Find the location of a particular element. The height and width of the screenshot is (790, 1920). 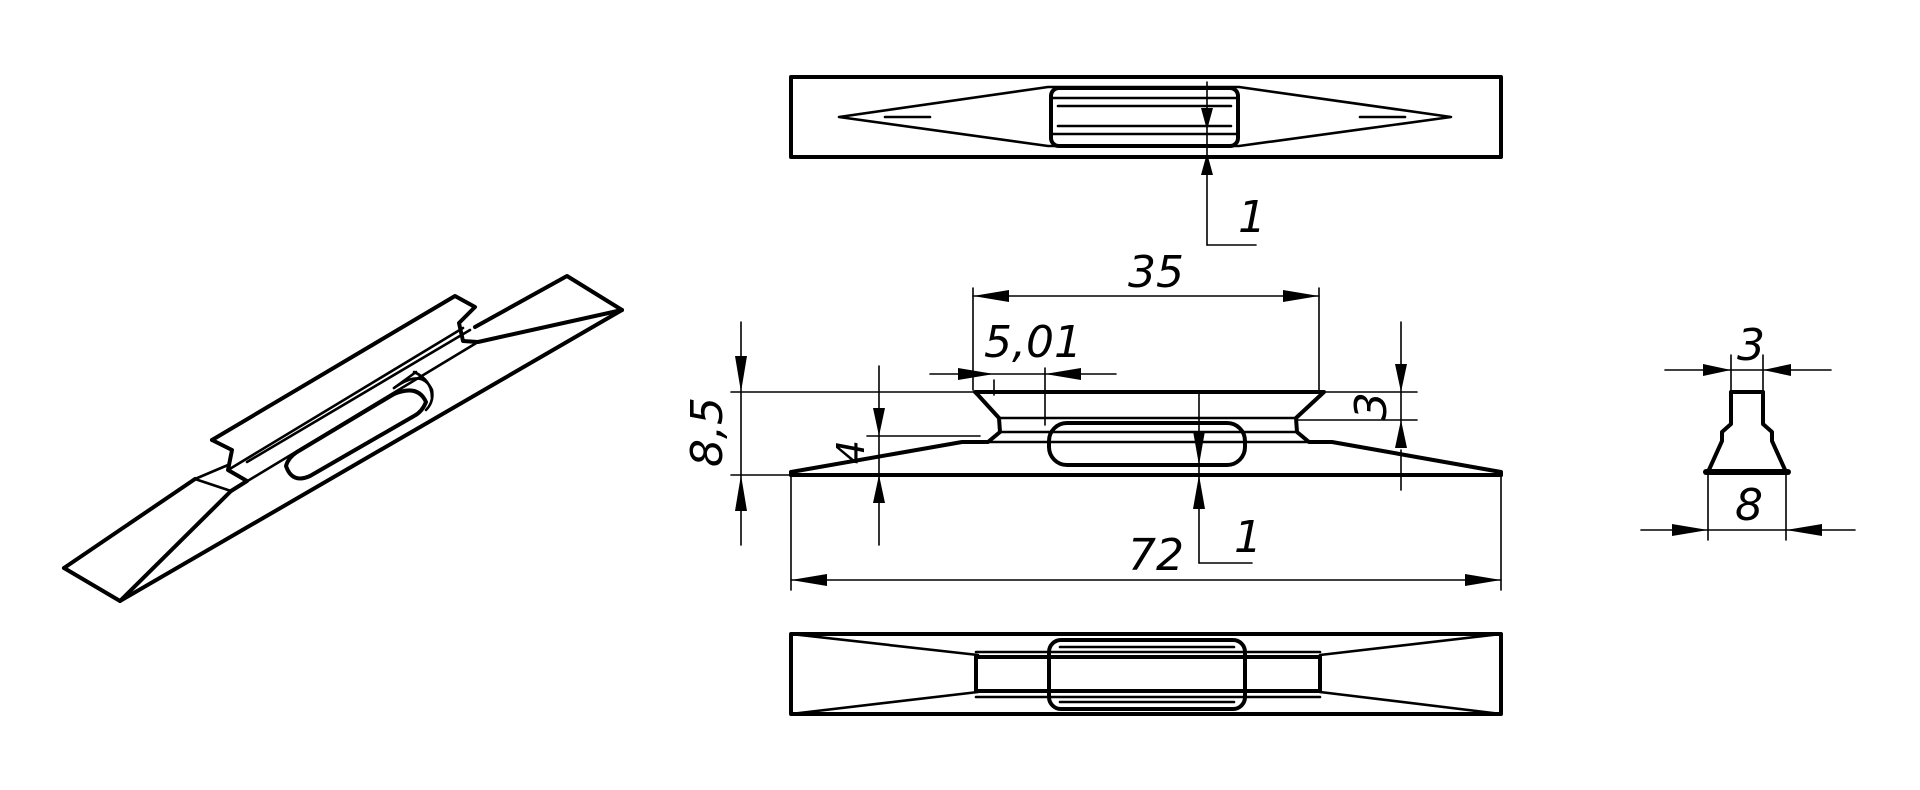

height-8-5-label: 8,5 is located at coordinates (707, 432).